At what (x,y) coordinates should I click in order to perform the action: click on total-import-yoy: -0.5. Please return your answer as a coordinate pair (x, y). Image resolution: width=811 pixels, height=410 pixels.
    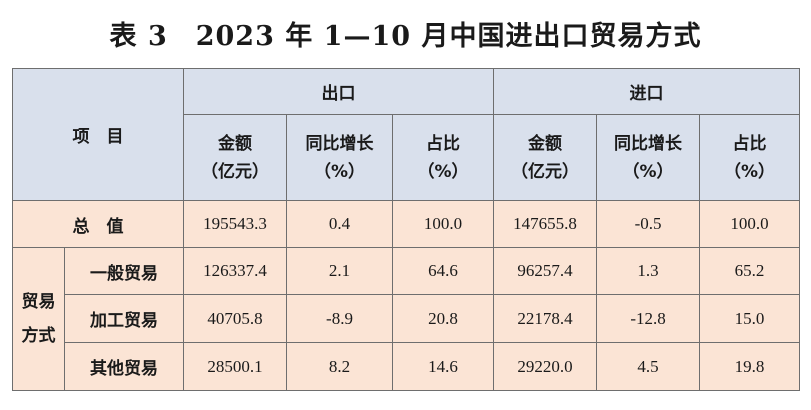
    Looking at the image, I should click on (648, 224).